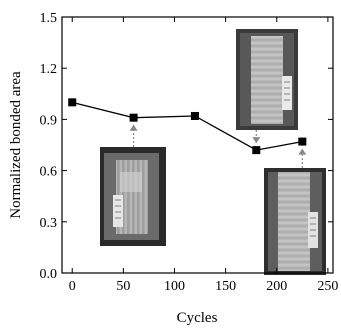  What do you see at coordinates (327, 286) in the screenshot?
I see `x-tick-label: 250` at bounding box center [327, 286].